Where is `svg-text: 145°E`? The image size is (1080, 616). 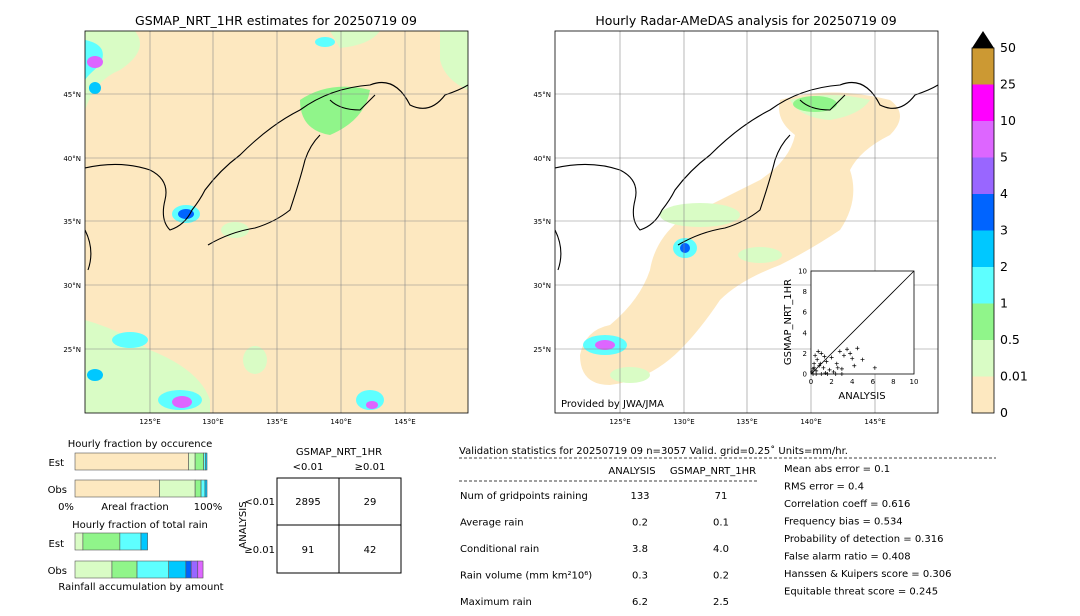
svg-text: 145°E is located at coordinates (404, 422).